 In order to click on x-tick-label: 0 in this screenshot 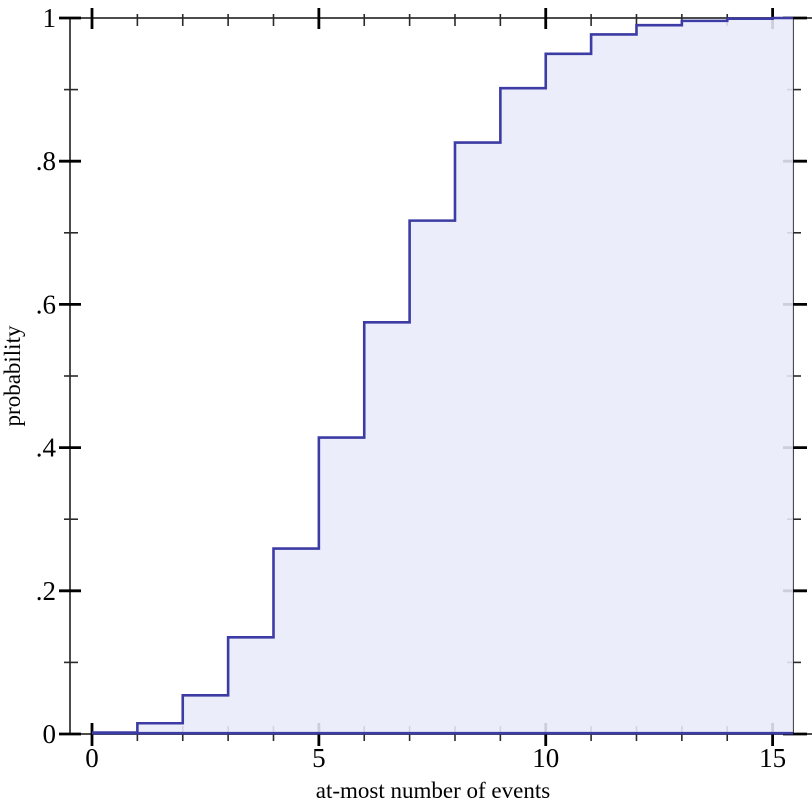, I will do `click(92, 758)`.